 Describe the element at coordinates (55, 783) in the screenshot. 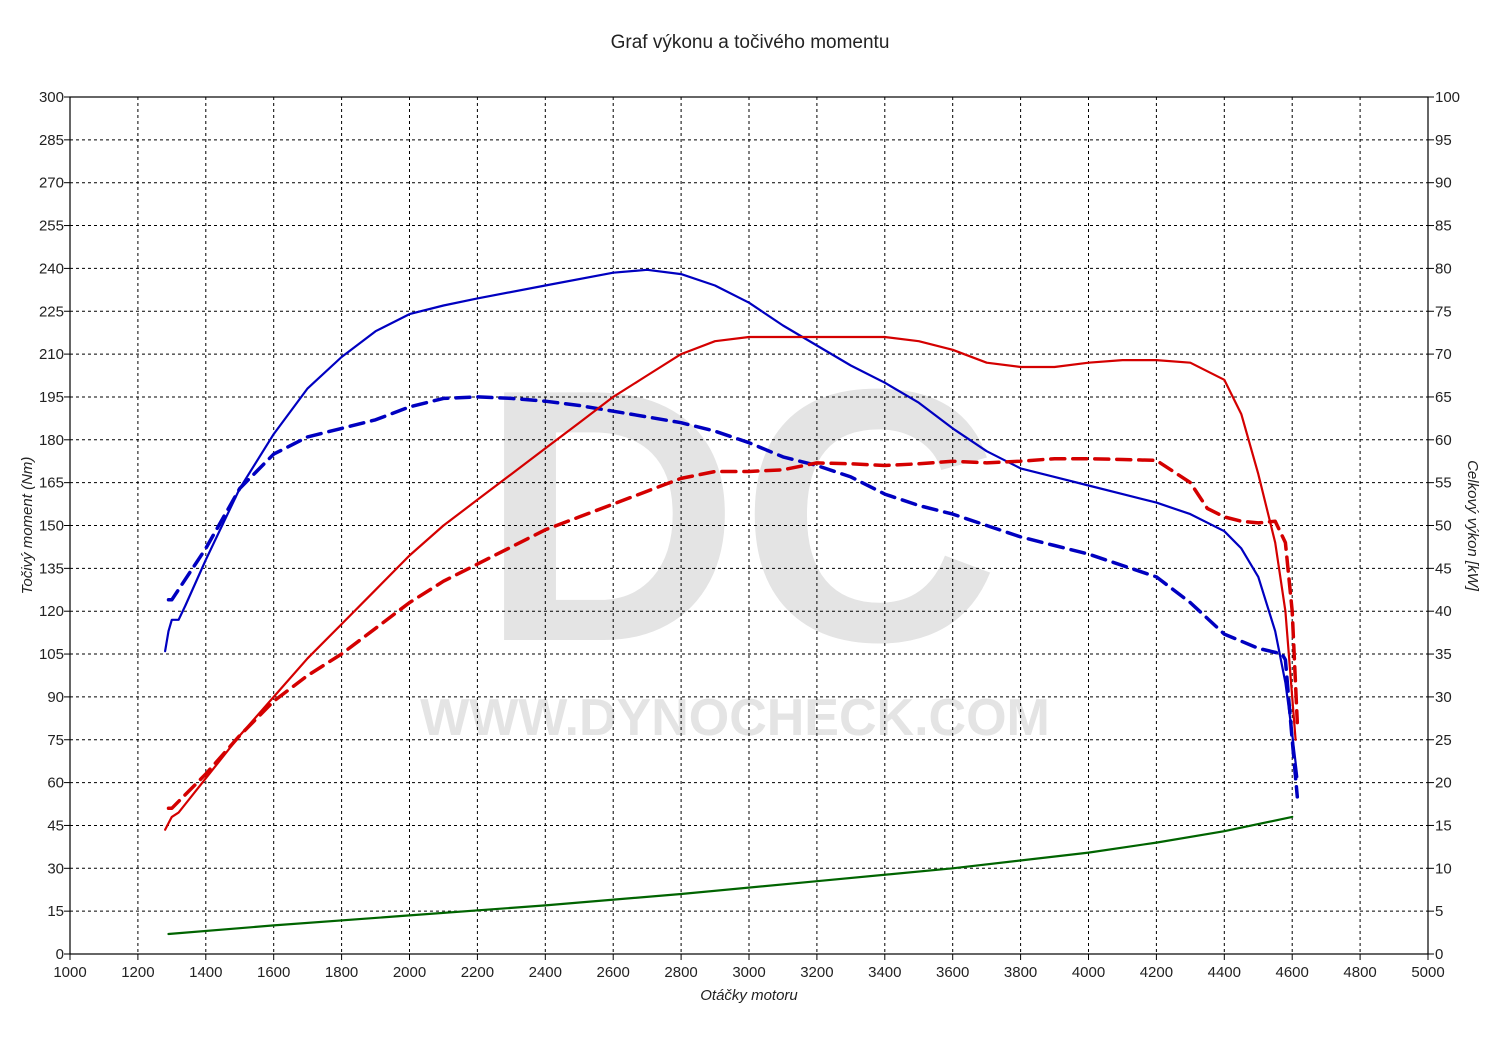

I see `y-left-tick-label: 60` at that location.